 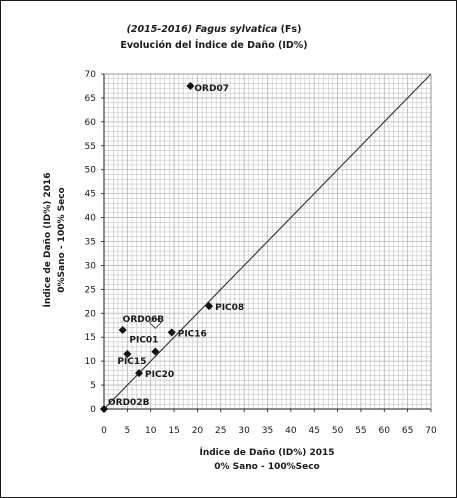 What do you see at coordinates (143, 341) in the screenshot?
I see `point-label: PIC01` at bounding box center [143, 341].